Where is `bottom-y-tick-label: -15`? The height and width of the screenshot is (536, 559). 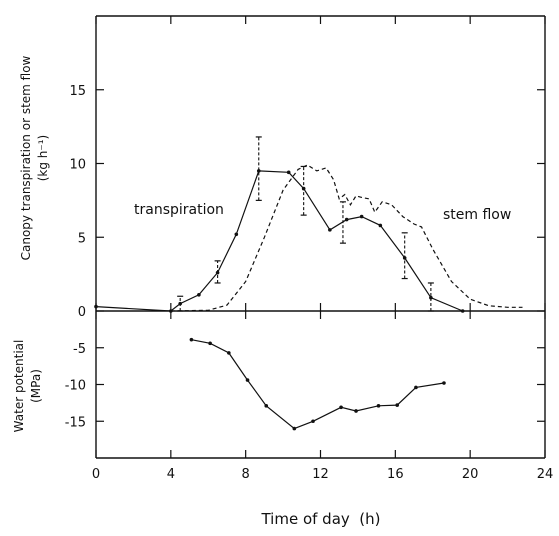 bottom-y-tick-label: -15 is located at coordinates (75, 422).